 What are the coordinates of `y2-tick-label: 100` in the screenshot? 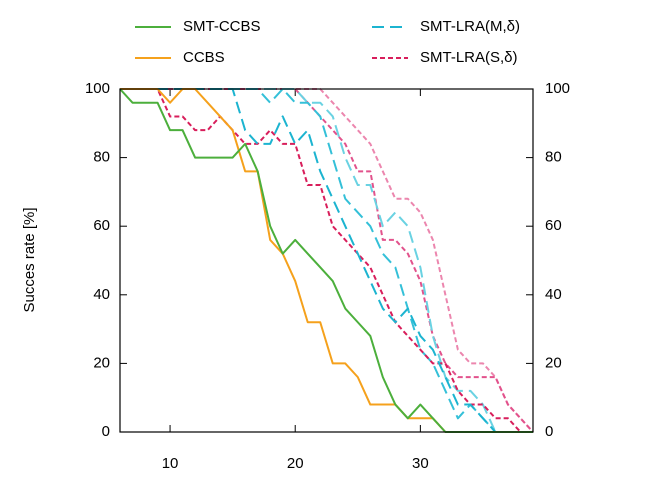 It's located at (557, 88).